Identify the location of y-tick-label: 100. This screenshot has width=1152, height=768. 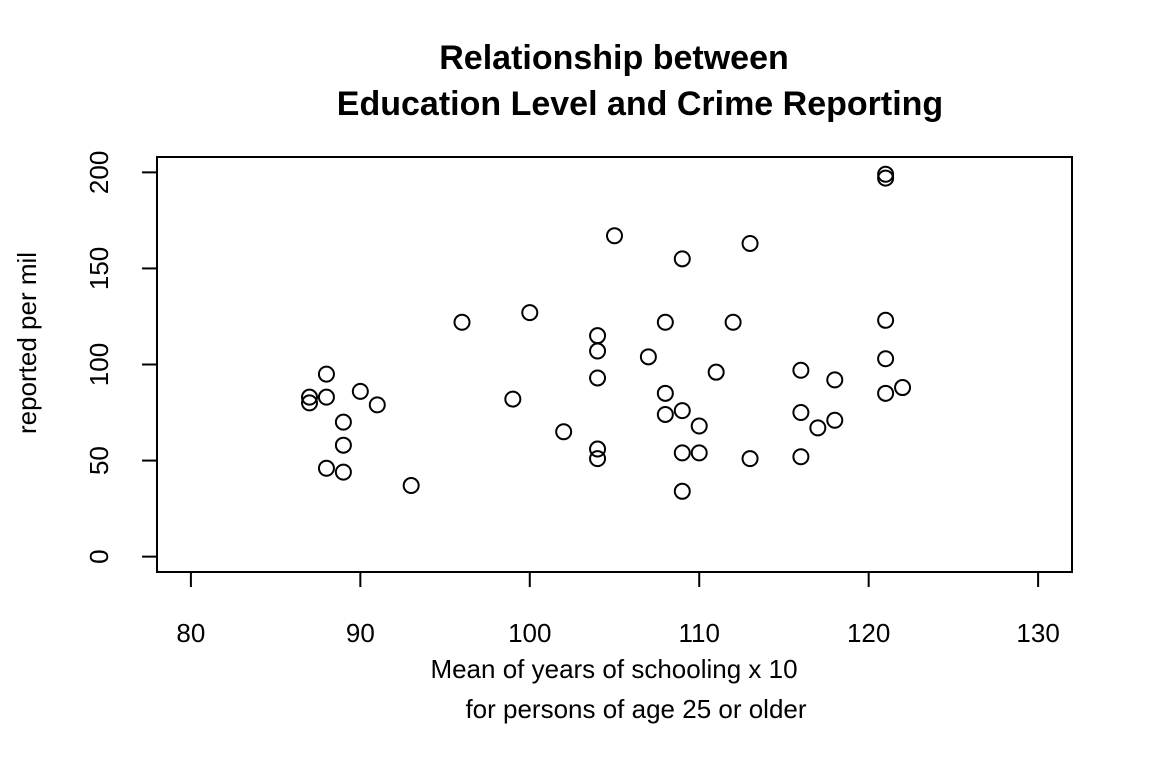
(99, 364).